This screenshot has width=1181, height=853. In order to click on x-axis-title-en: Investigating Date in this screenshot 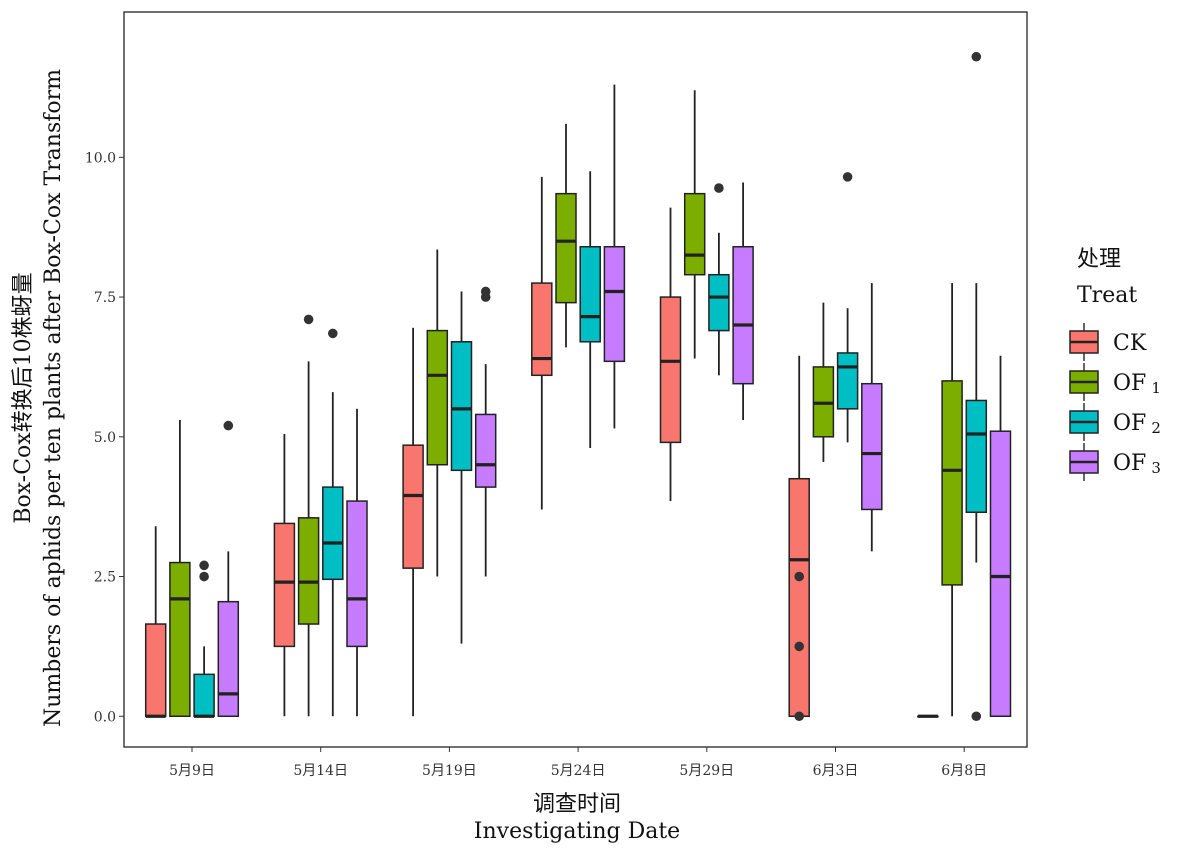, I will do `click(577, 831)`.